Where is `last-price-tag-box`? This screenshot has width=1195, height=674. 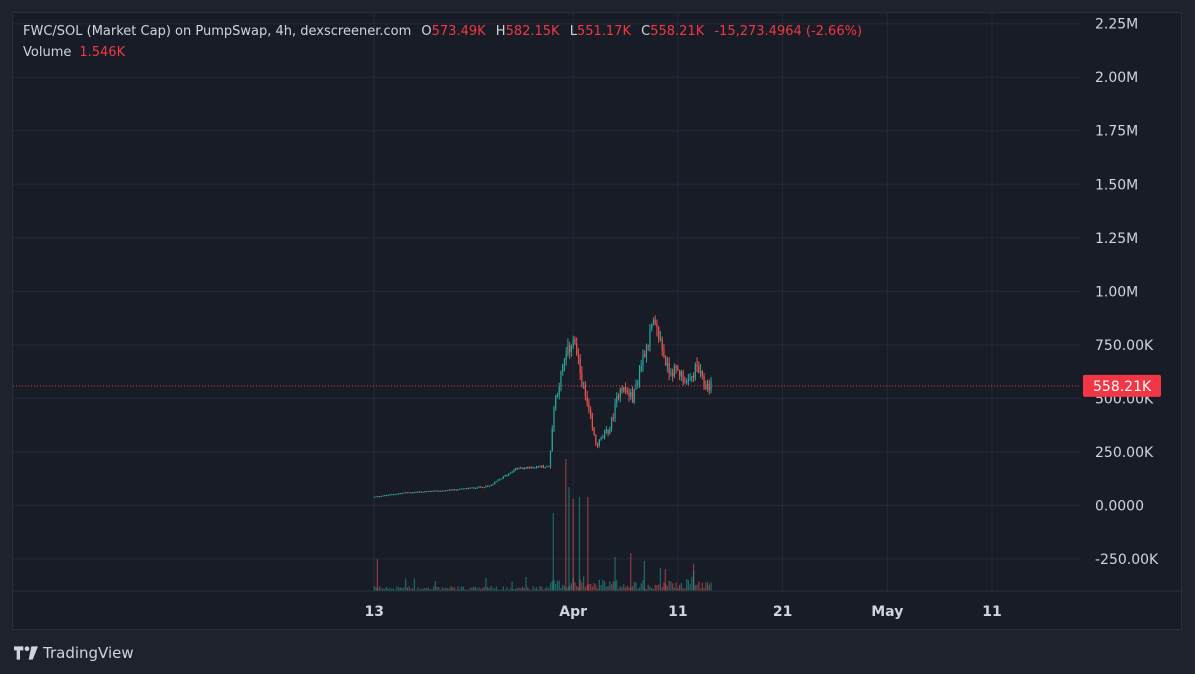 last-price-tag-box is located at coordinates (1122, 385).